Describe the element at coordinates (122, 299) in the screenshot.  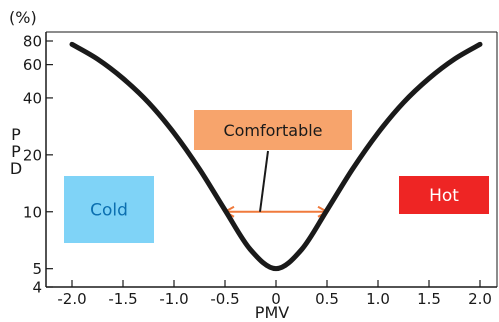
I see `x-tick-label: -1.5` at that location.